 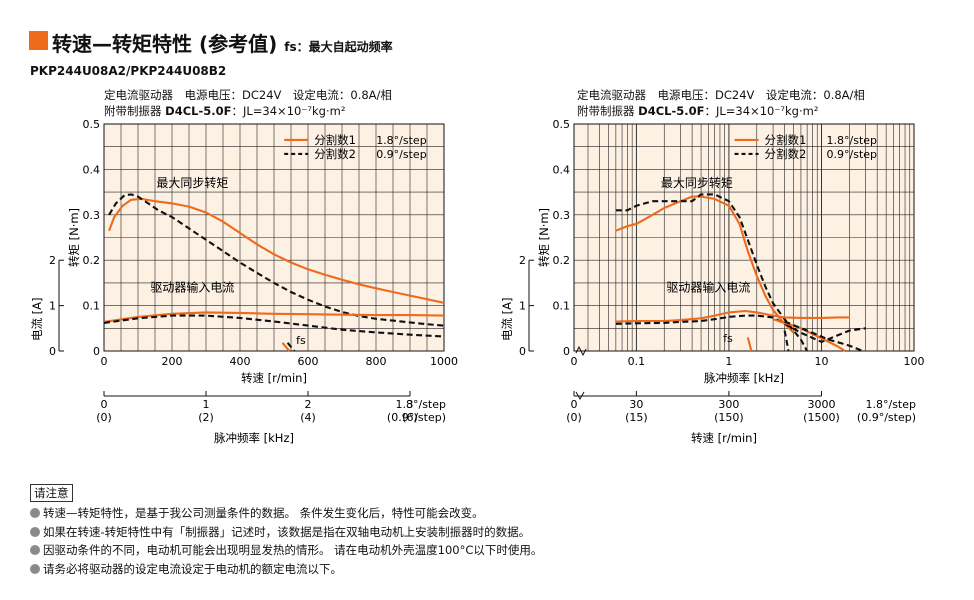 What do you see at coordinates (744, 378) in the screenshot?
I see `x-axis-label: 脉冲频率 [kHz]` at bounding box center [744, 378].